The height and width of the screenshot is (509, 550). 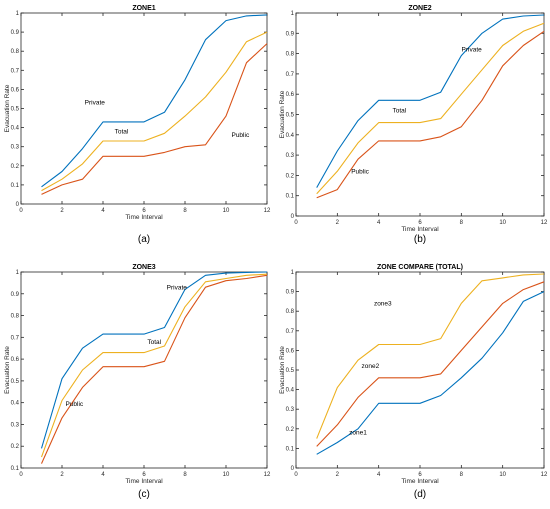 What do you see at coordinates (144, 239) in the screenshot?
I see `panel-label: (a)` at bounding box center [144, 239].